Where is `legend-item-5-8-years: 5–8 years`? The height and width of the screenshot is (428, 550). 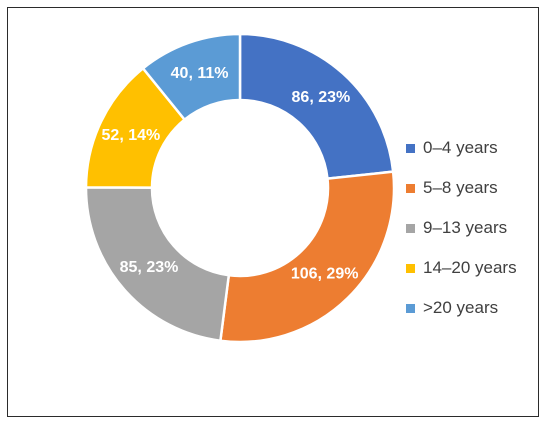
legend-item-5-8-years: 5–8 years is located at coordinates (461, 188).